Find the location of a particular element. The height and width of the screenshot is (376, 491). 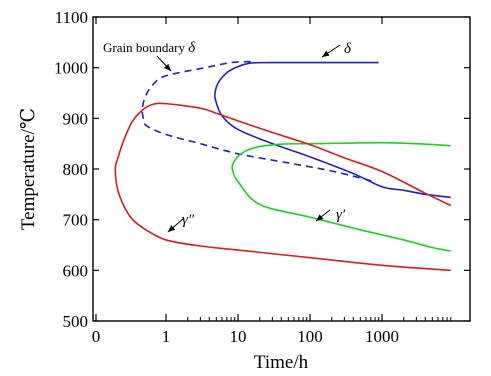

y-tick-label: 700 is located at coordinates (76, 220).